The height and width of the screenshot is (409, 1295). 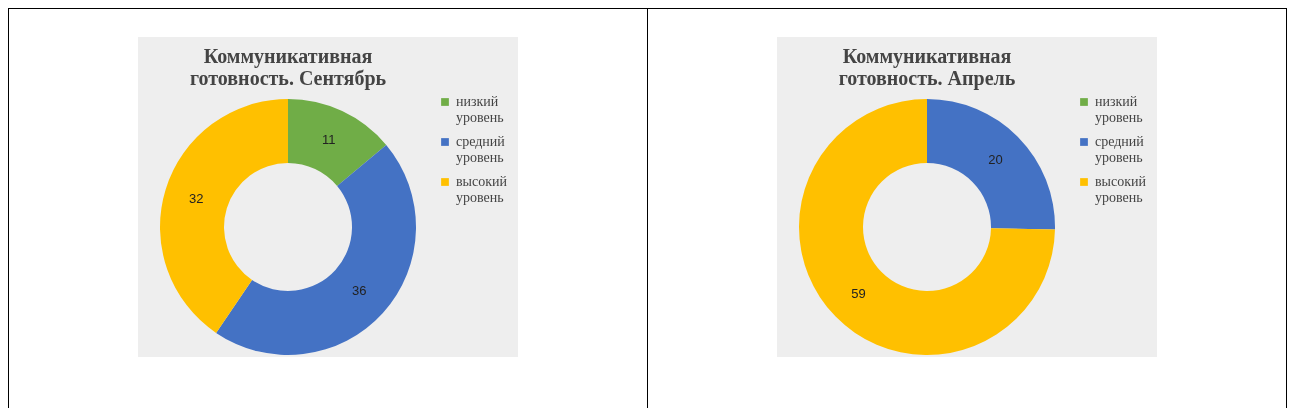 What do you see at coordinates (858, 294) in the screenshot?
I see `data-label: 59` at bounding box center [858, 294].